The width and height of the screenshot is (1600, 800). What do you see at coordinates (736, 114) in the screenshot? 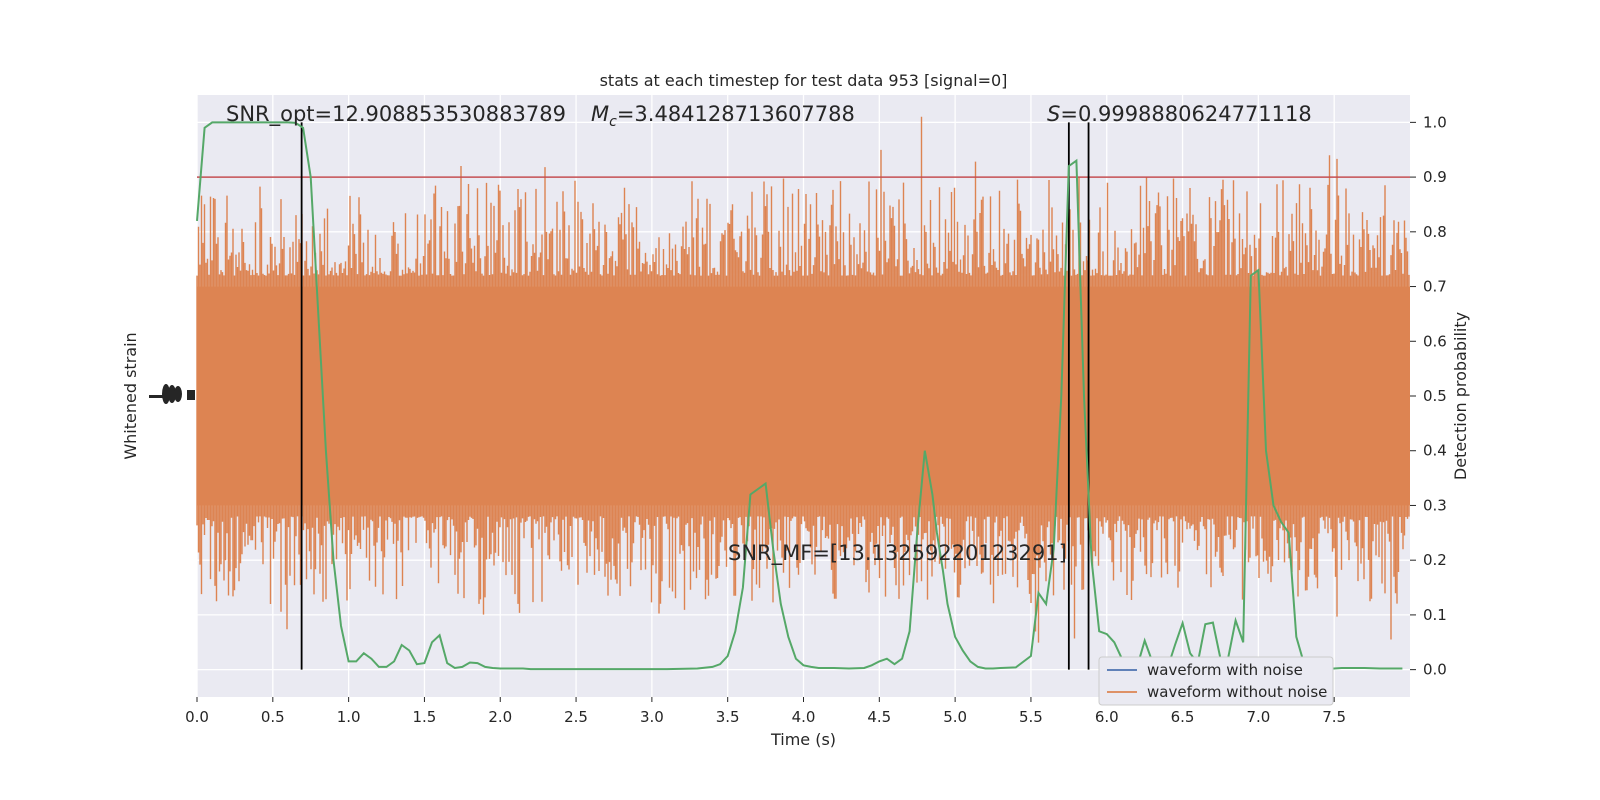
I see `annotation-chirp-mass-value: =3.484128713607788` at bounding box center [736, 114].